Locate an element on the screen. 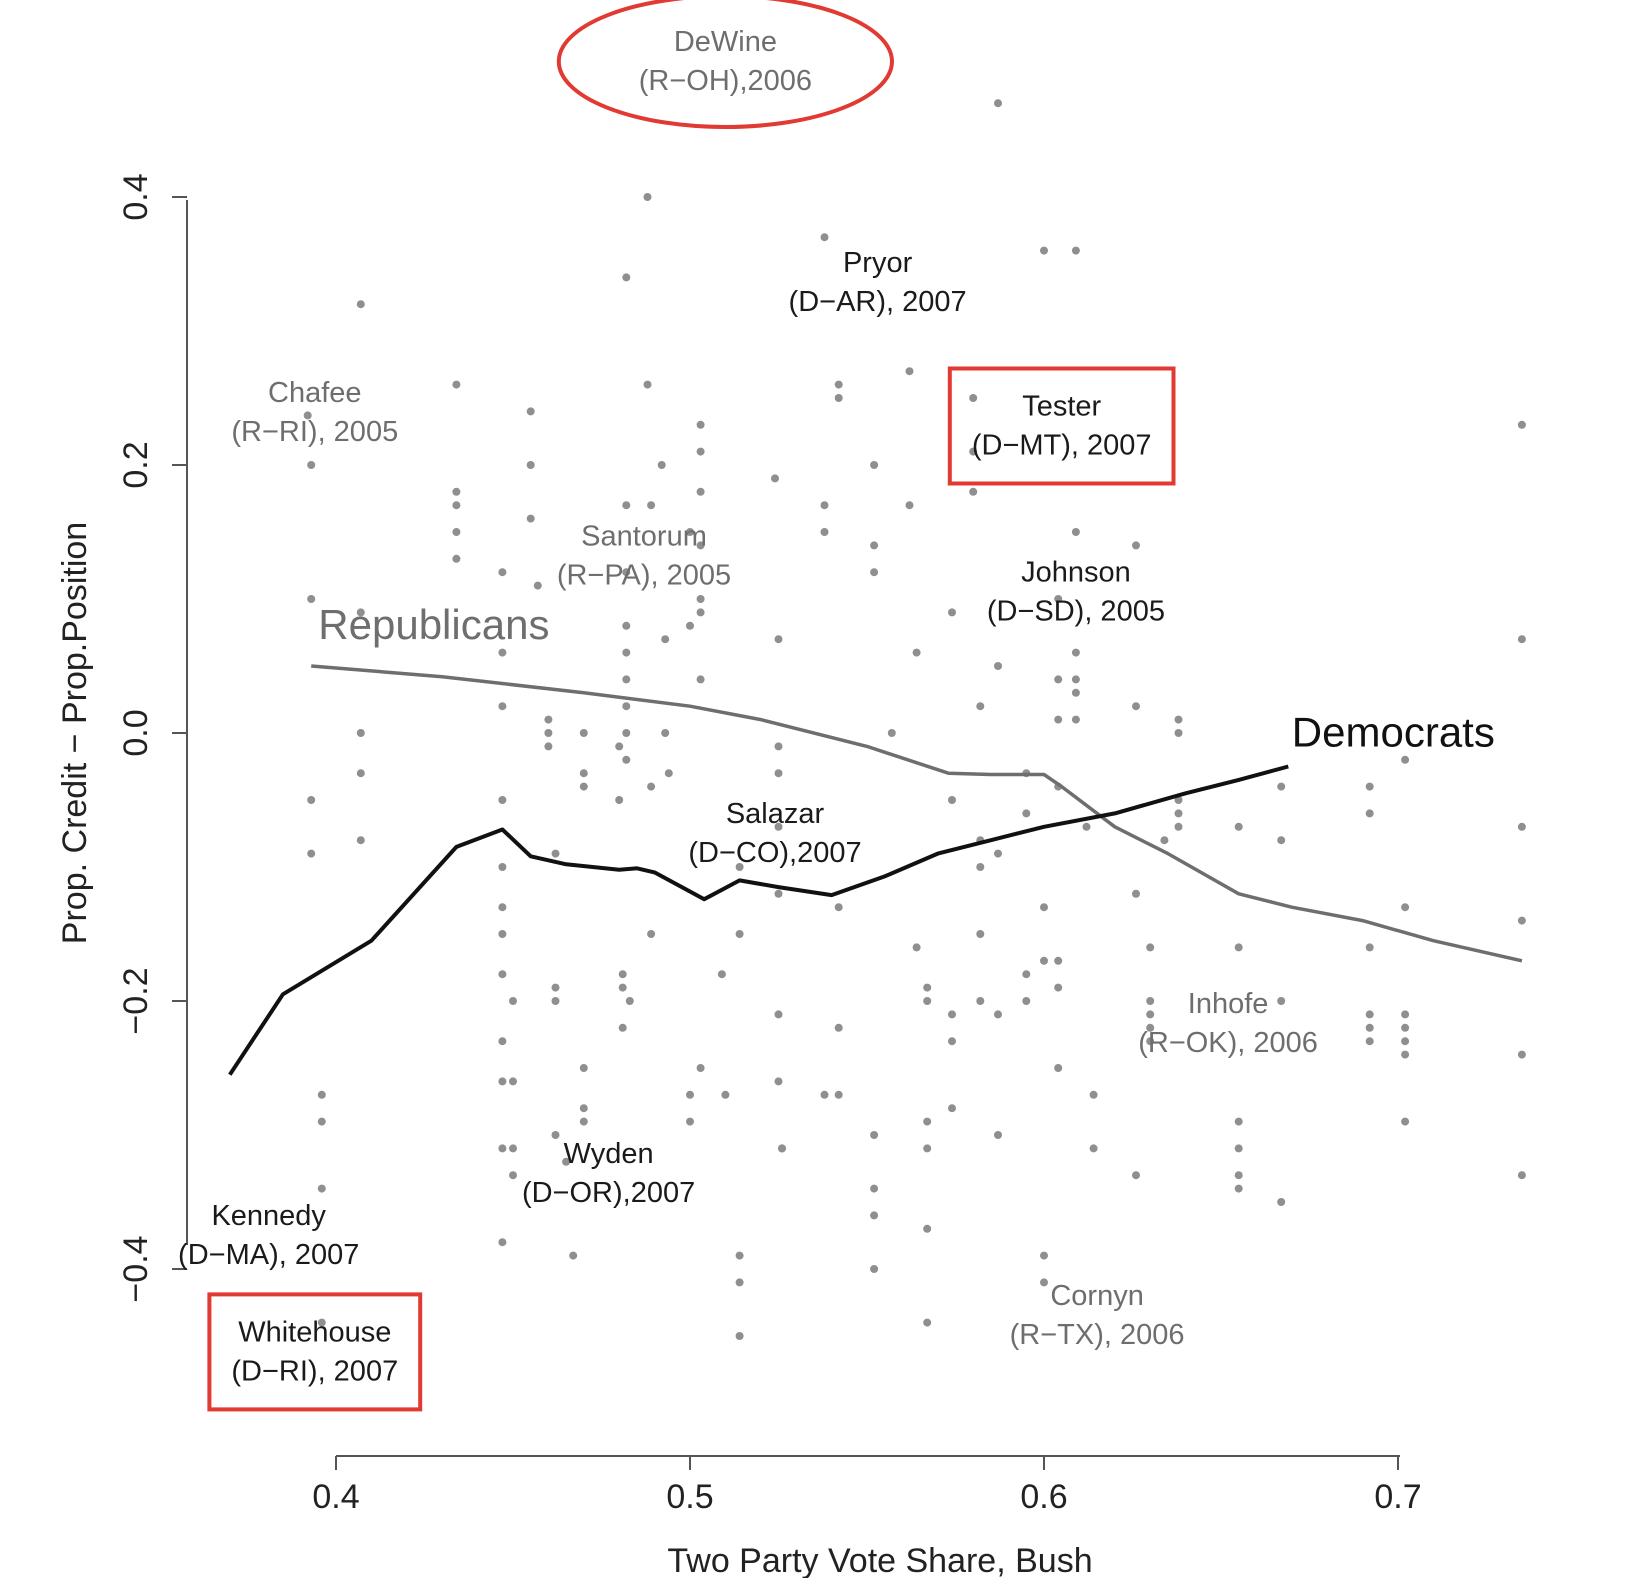  x-axis-title: Two Party Vote Share, Bush is located at coordinates (879, 1560).